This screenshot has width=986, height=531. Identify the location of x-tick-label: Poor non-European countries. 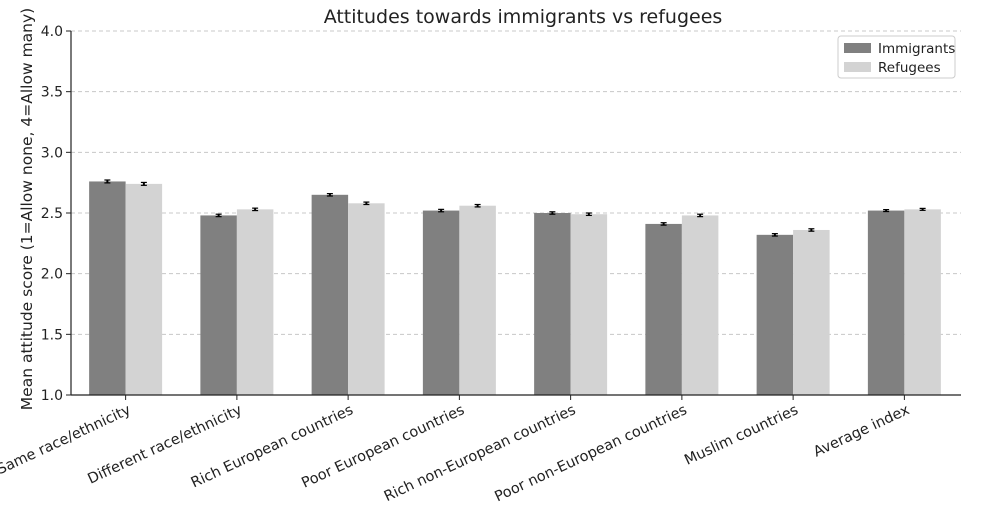
(590, 453).